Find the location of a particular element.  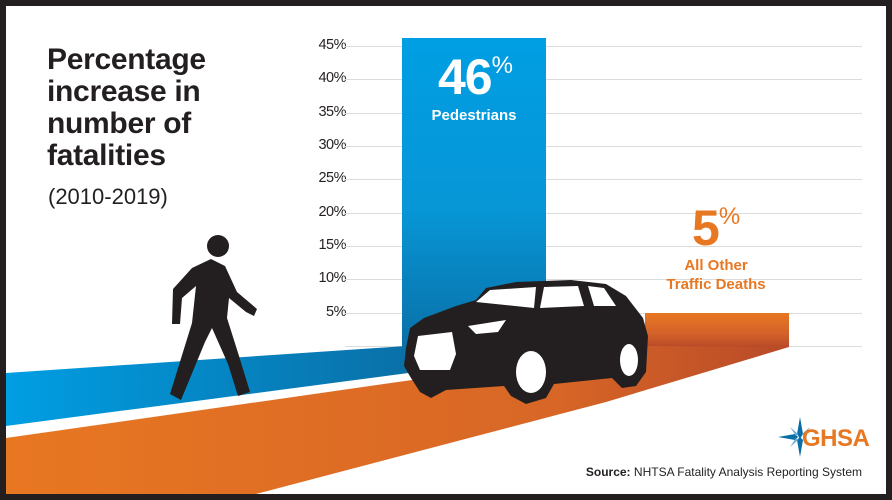

label-line: Traffic Deaths is located at coordinates (716, 284).